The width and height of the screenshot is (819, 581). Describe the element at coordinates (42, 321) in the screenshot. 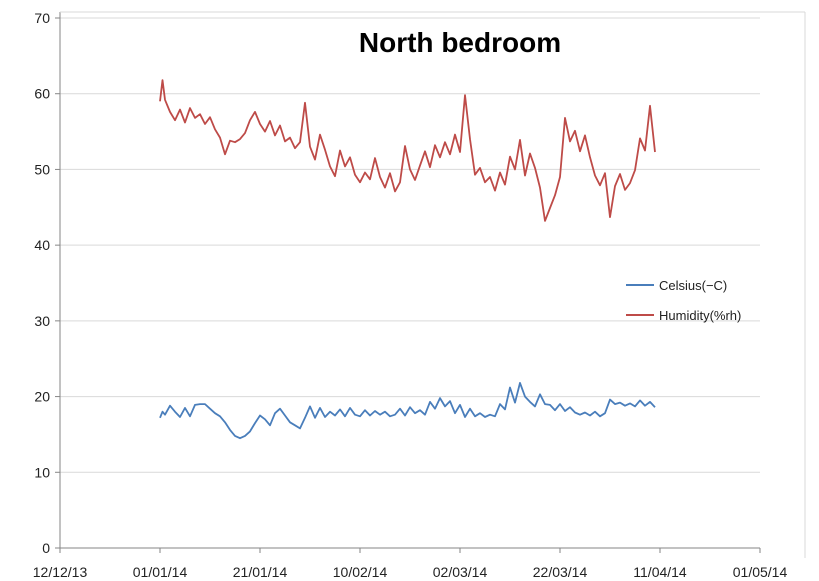

I see `y-tick-label: 30` at that location.